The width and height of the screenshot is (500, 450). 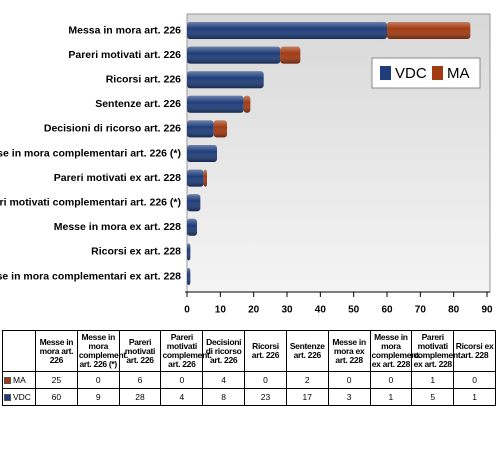 I want to click on column-header: Messe in mora art. 226, so click(x=56, y=351).